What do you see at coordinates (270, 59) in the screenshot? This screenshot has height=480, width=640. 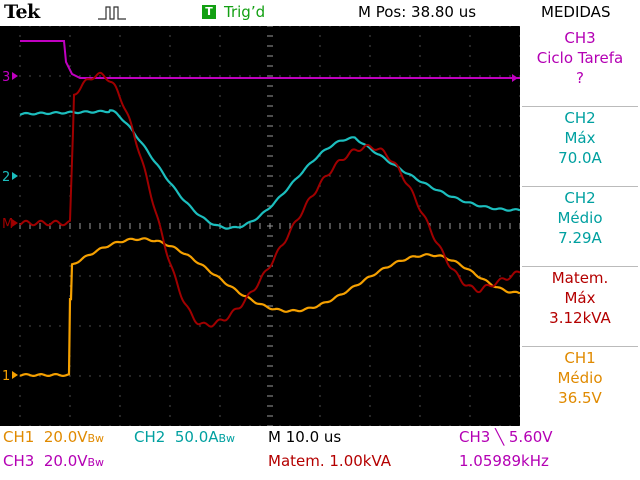 I see `ch3-trace` at bounding box center [270, 59].